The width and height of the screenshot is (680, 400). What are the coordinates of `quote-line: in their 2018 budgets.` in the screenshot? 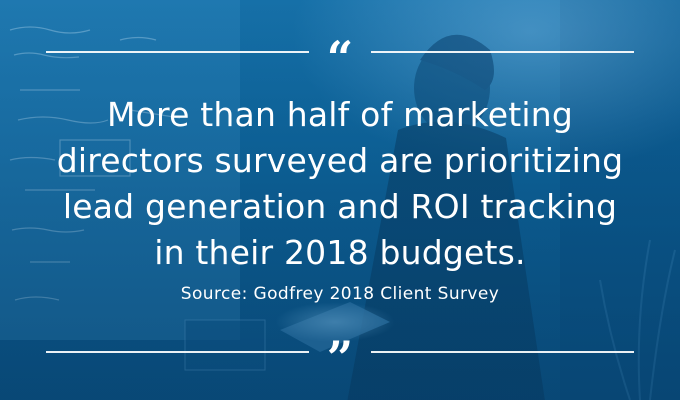 It's located at (340, 252).